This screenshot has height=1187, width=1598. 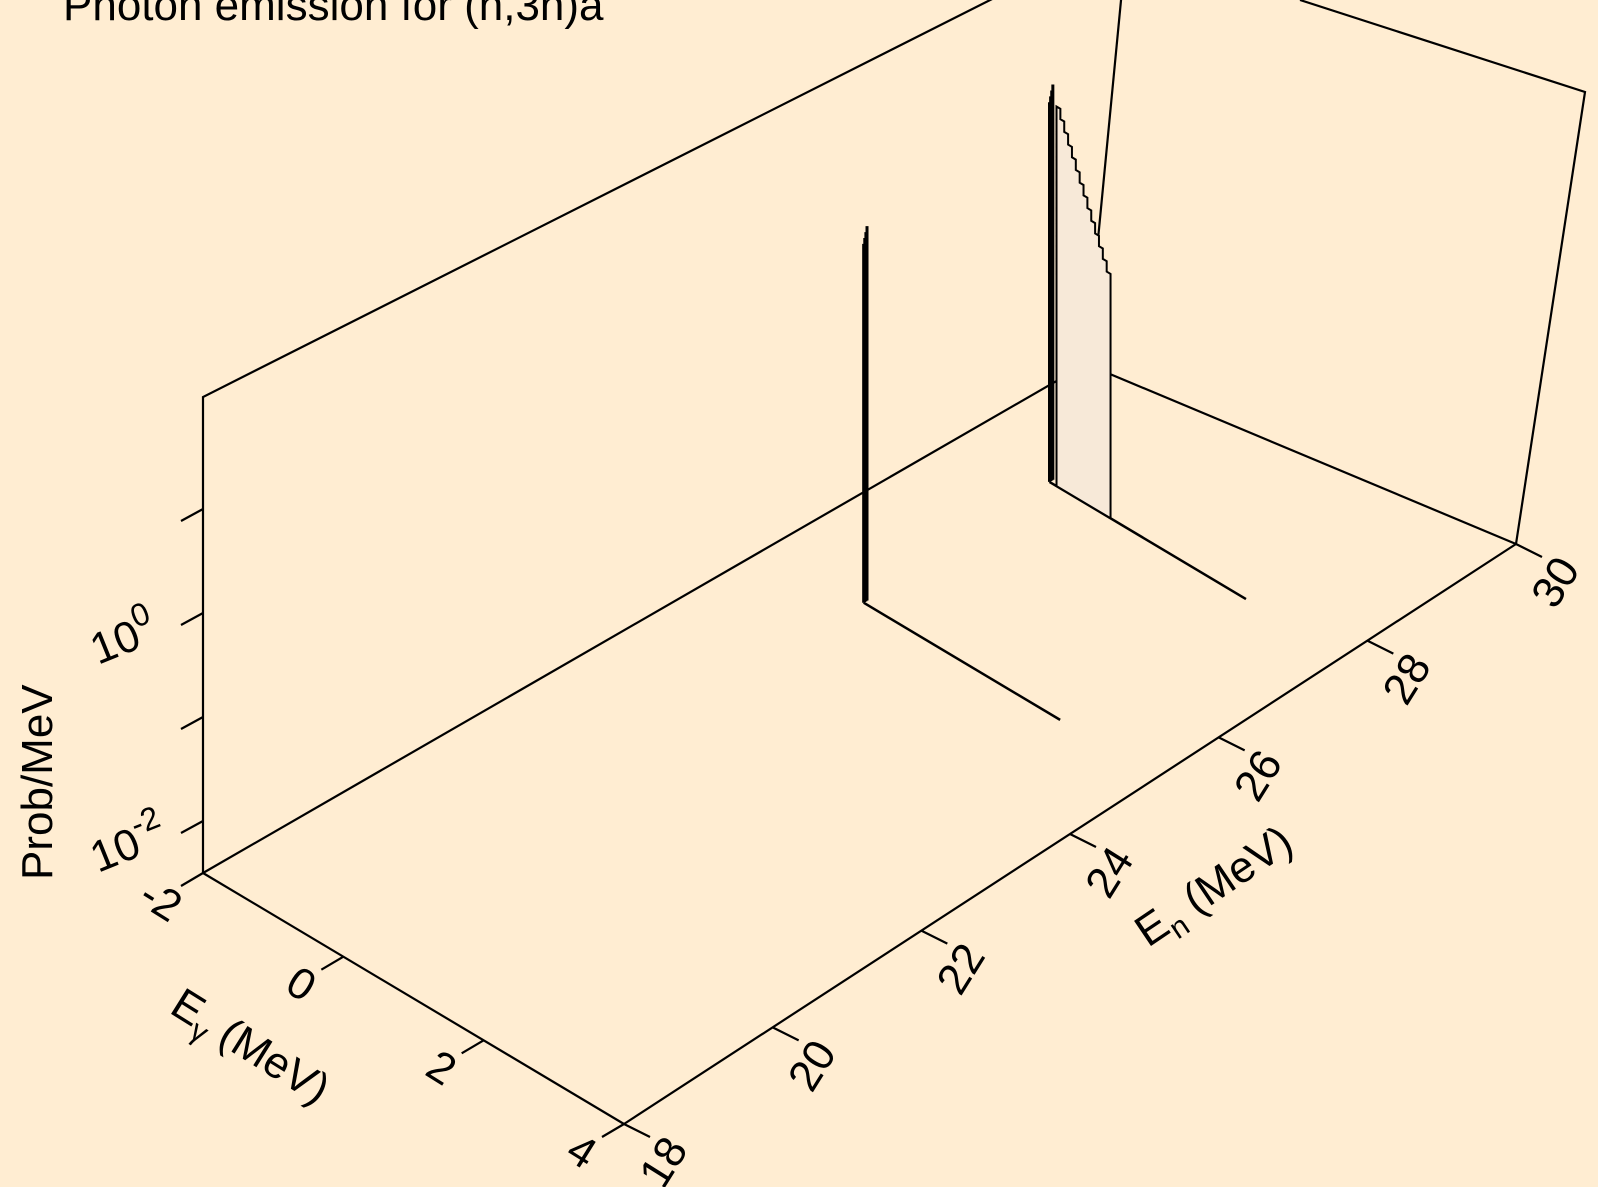 What do you see at coordinates (160, 901) in the screenshot?
I see `egamma-tick-label: -2` at bounding box center [160, 901].